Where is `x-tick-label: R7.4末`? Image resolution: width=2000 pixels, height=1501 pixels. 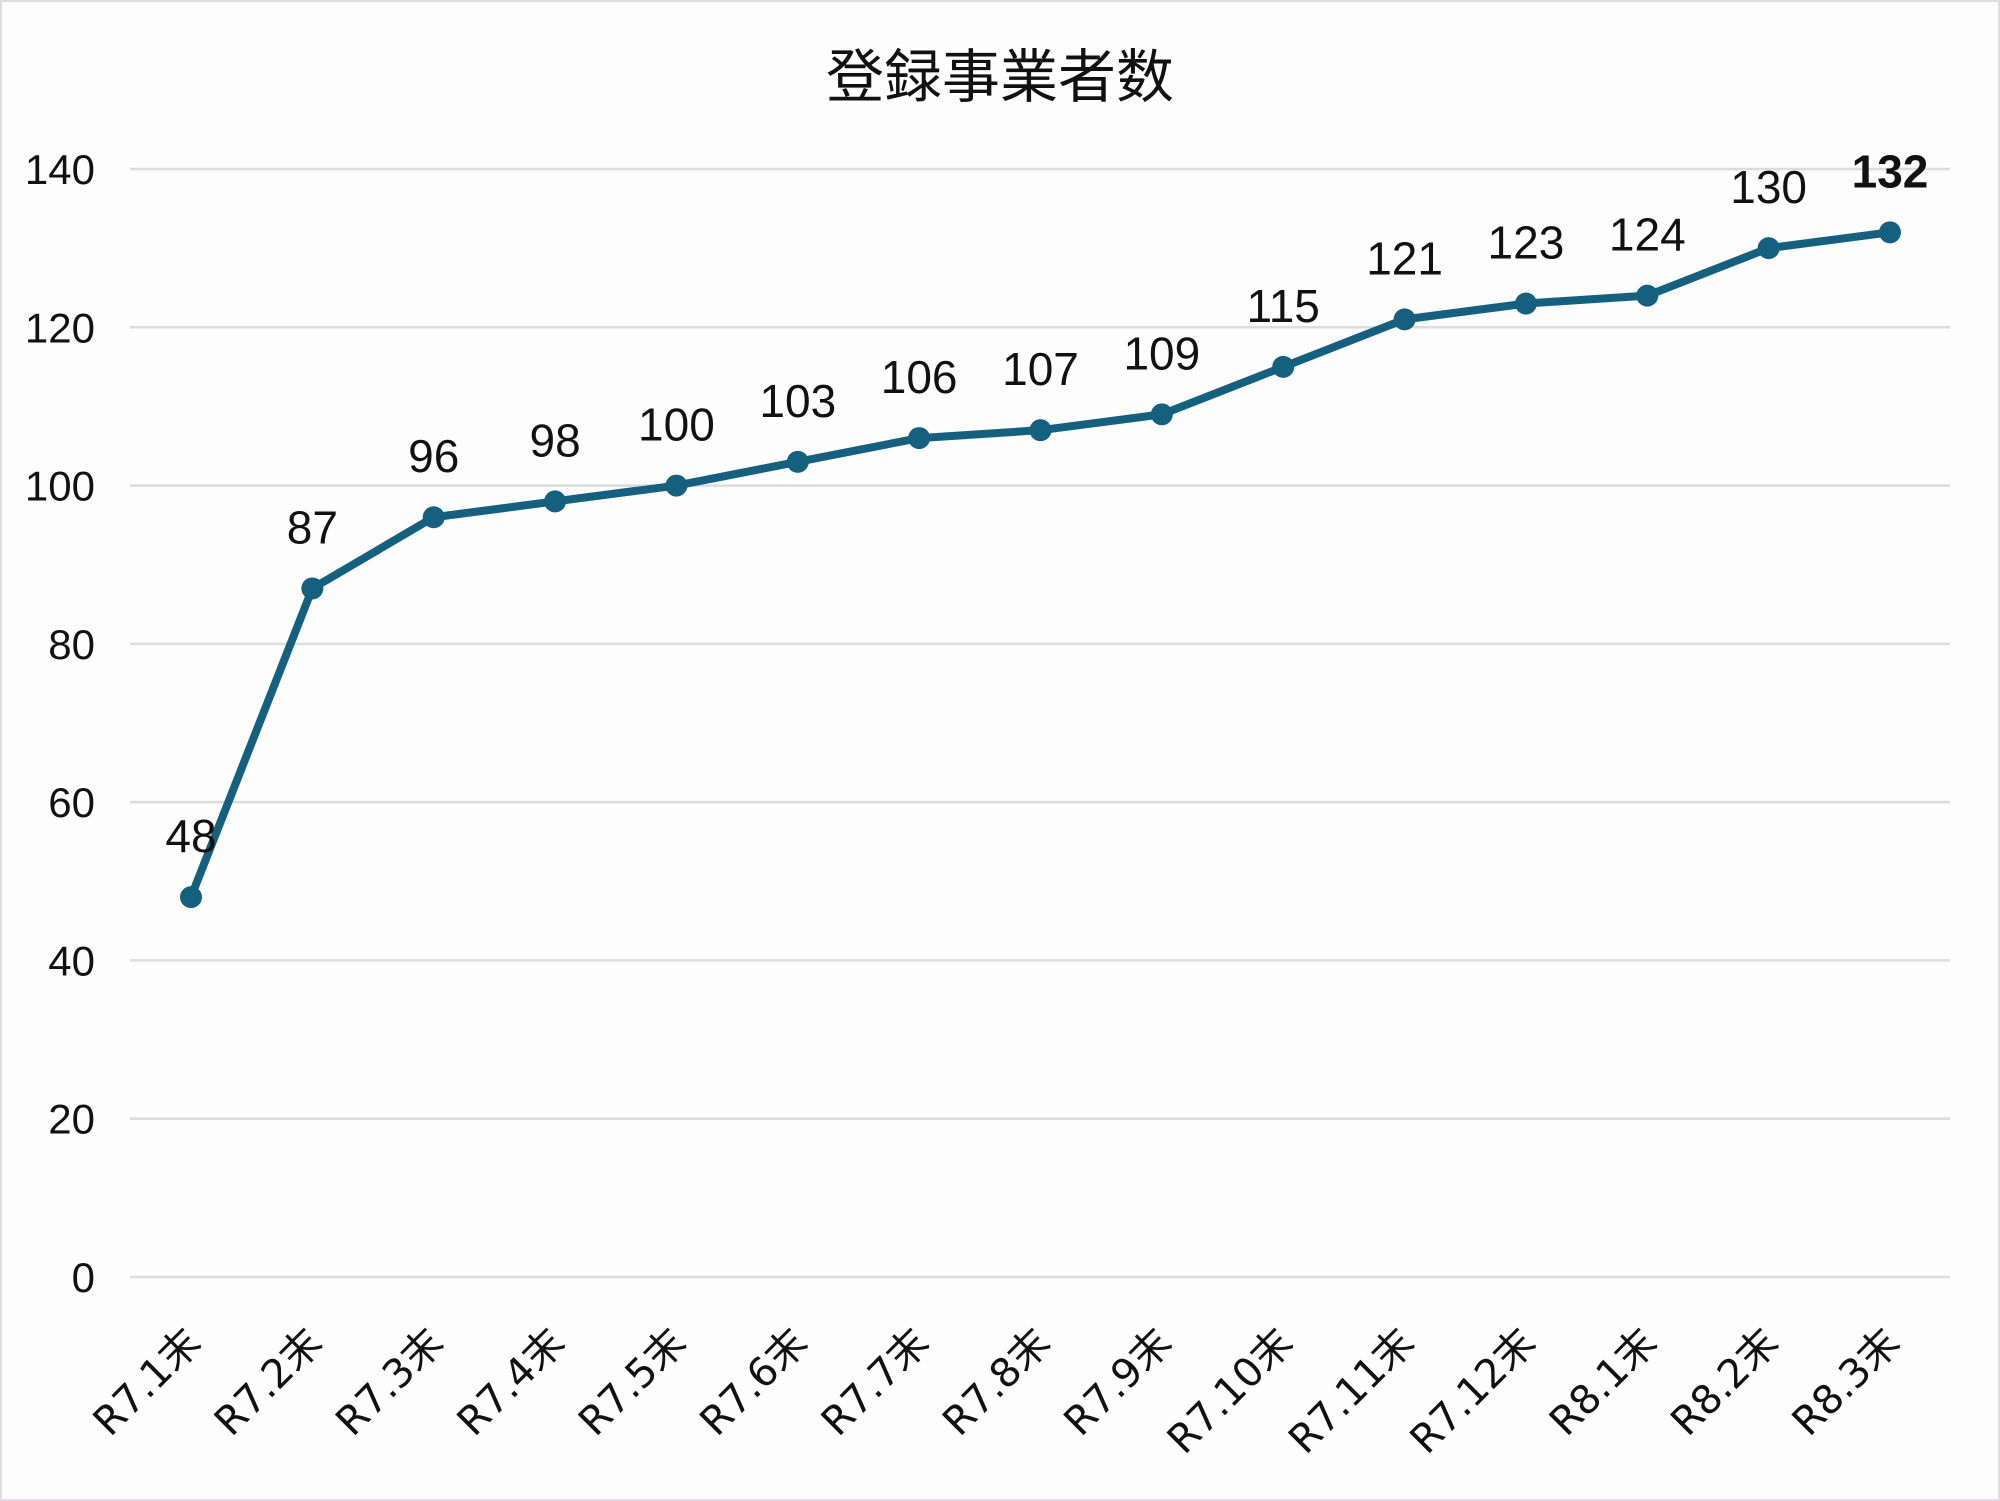
x-tick-label: R7.4末 is located at coordinates (511, 1382).